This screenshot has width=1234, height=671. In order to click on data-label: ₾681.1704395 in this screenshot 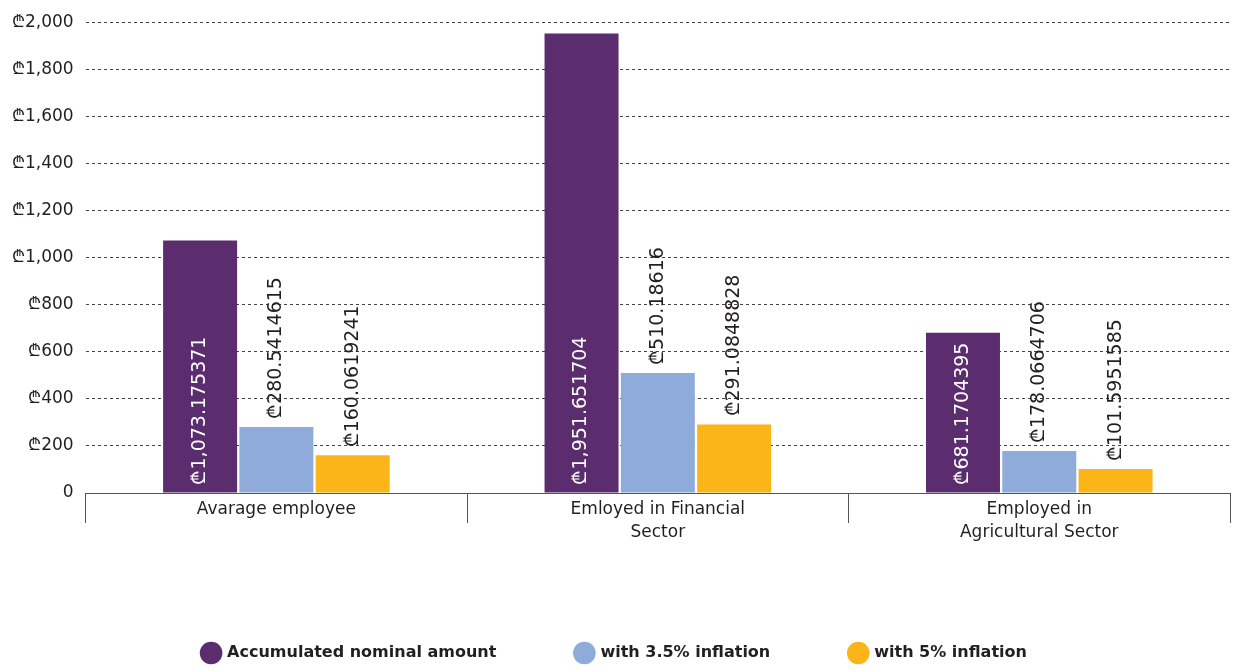, I will do `click(960, 413)`.